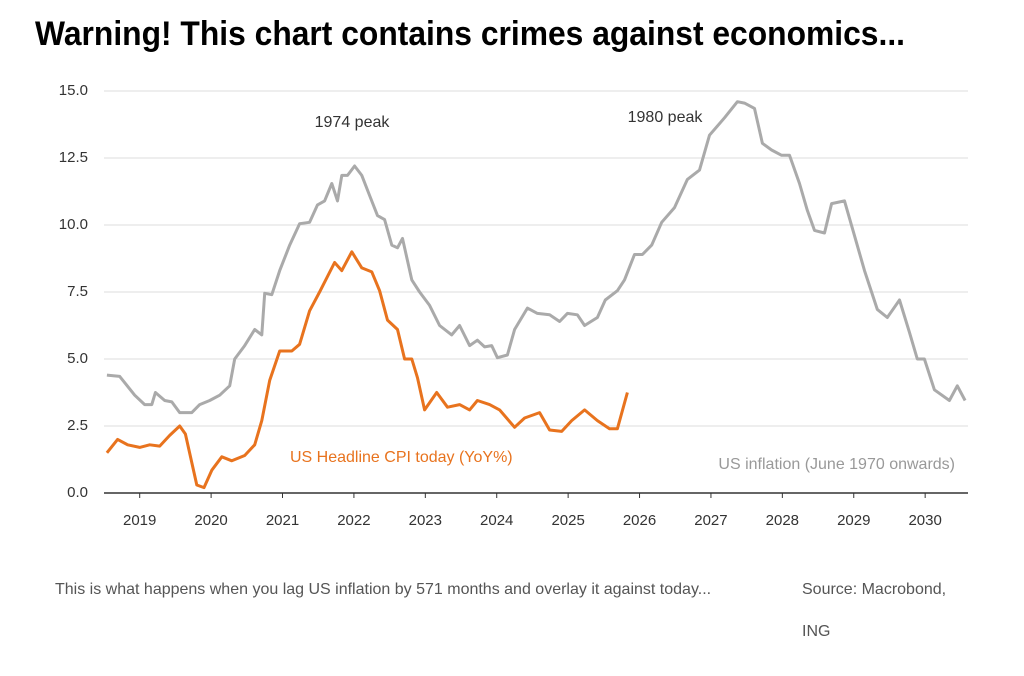 This screenshot has height=676, width=1024. I want to click on x-tick-label: 2024, so click(496, 520).